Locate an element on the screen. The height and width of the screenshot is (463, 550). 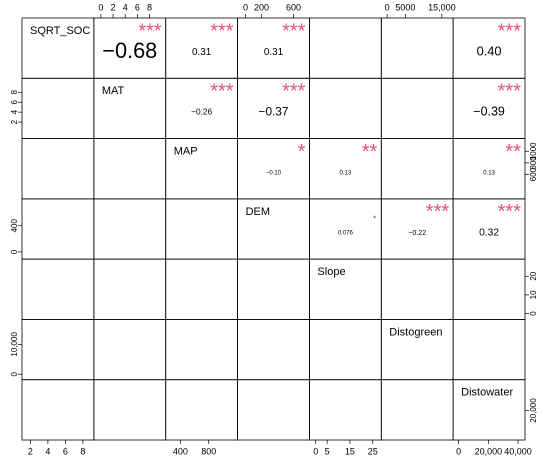
variable-name: MAP is located at coordinates (186, 151).